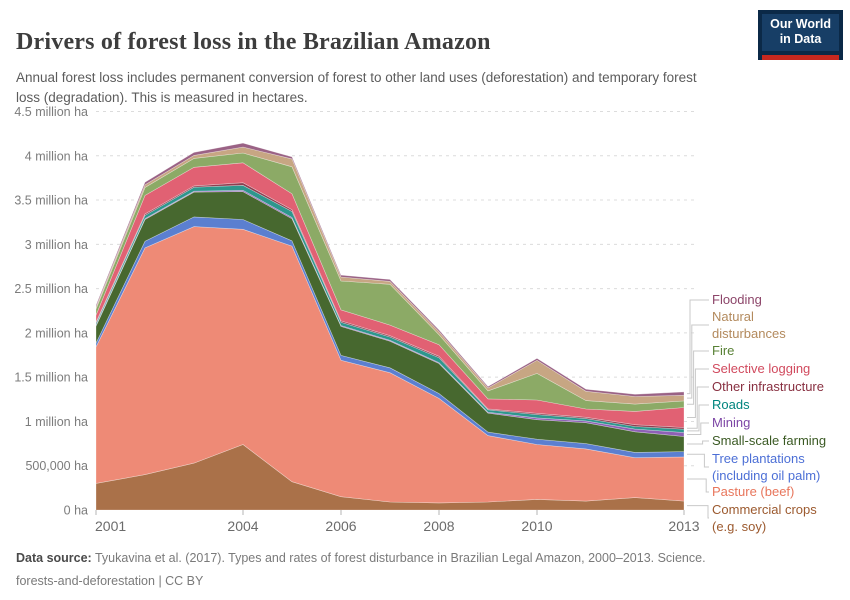  I want to click on legend-item-fire: Fire, so click(723, 350).